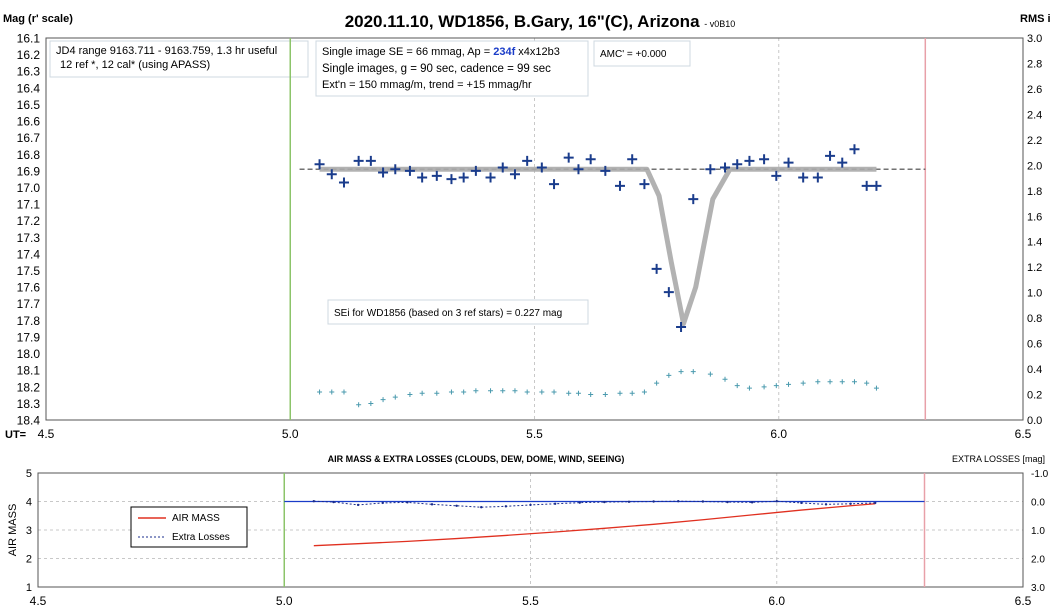  I want to click on bottom-y-tick-label: 5, so click(29, 474).